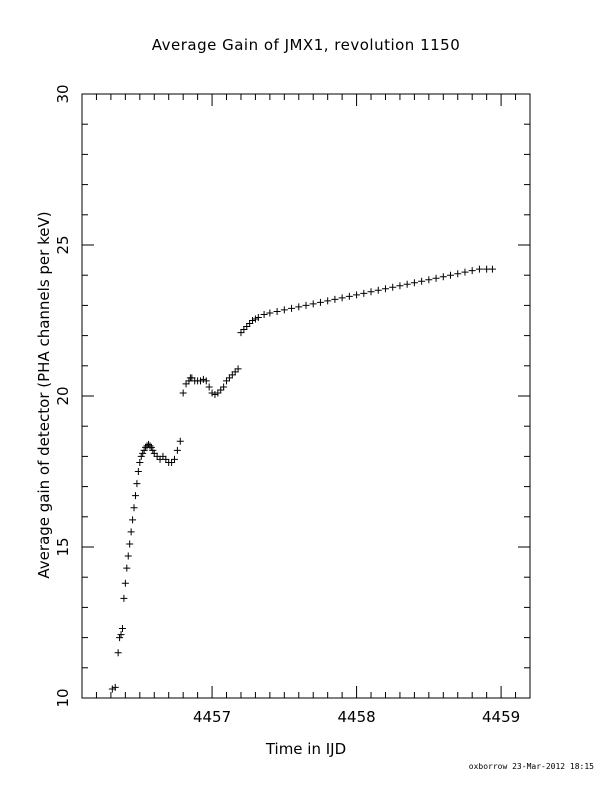 The height and width of the screenshot is (792, 612). Describe the element at coordinates (306, 45) in the screenshot. I see `chart-title: Average Gain of JMX1, revolution 1150` at that location.